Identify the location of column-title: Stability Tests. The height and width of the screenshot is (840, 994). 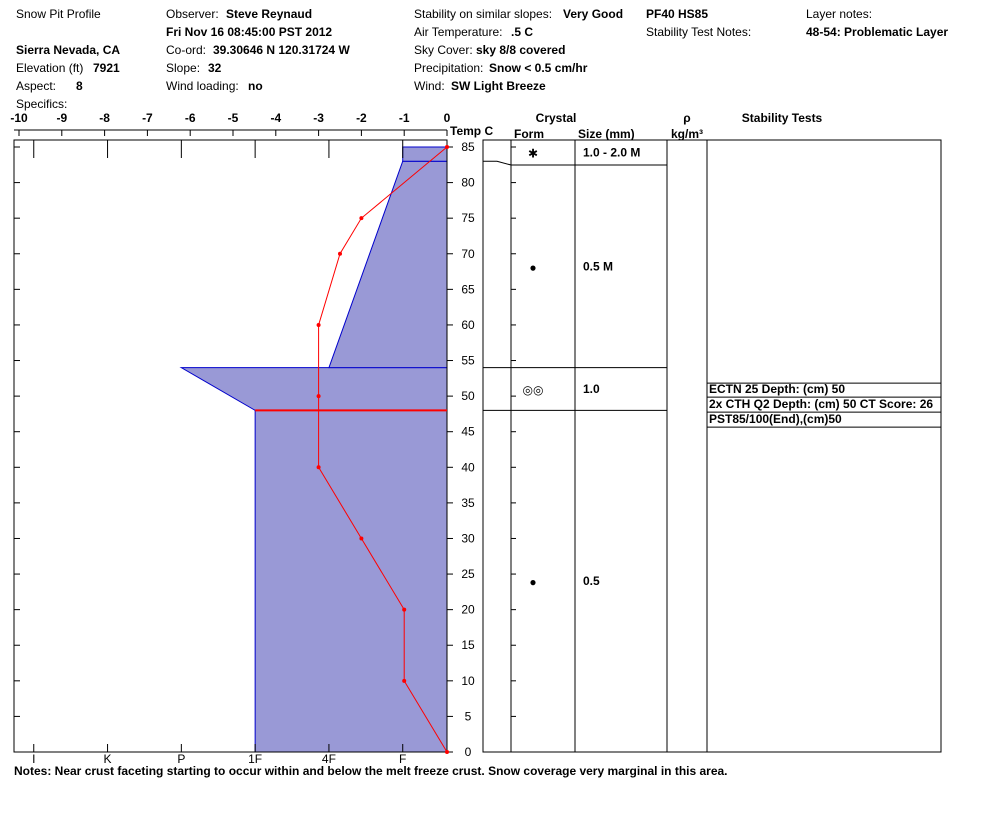
(782, 118).